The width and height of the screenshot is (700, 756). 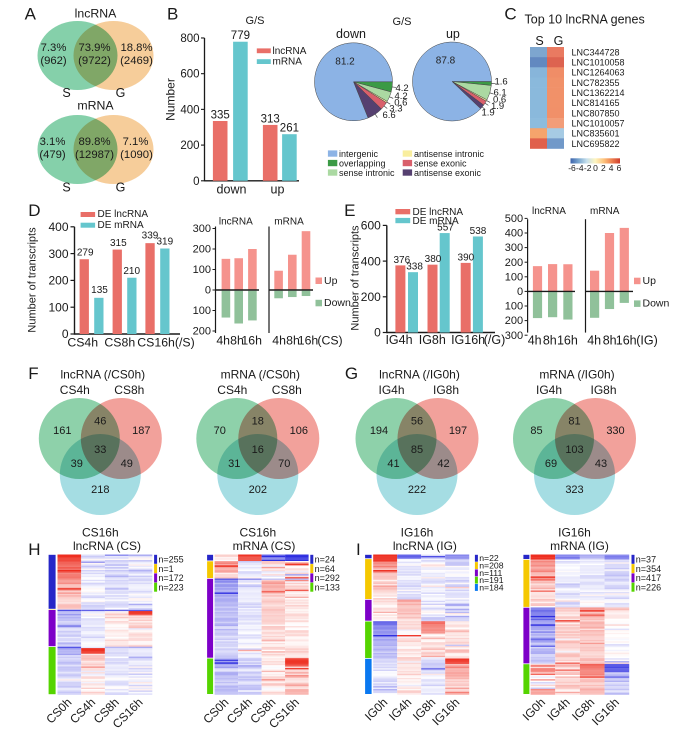 I want to click on svg-text: 335, so click(x=220, y=115).